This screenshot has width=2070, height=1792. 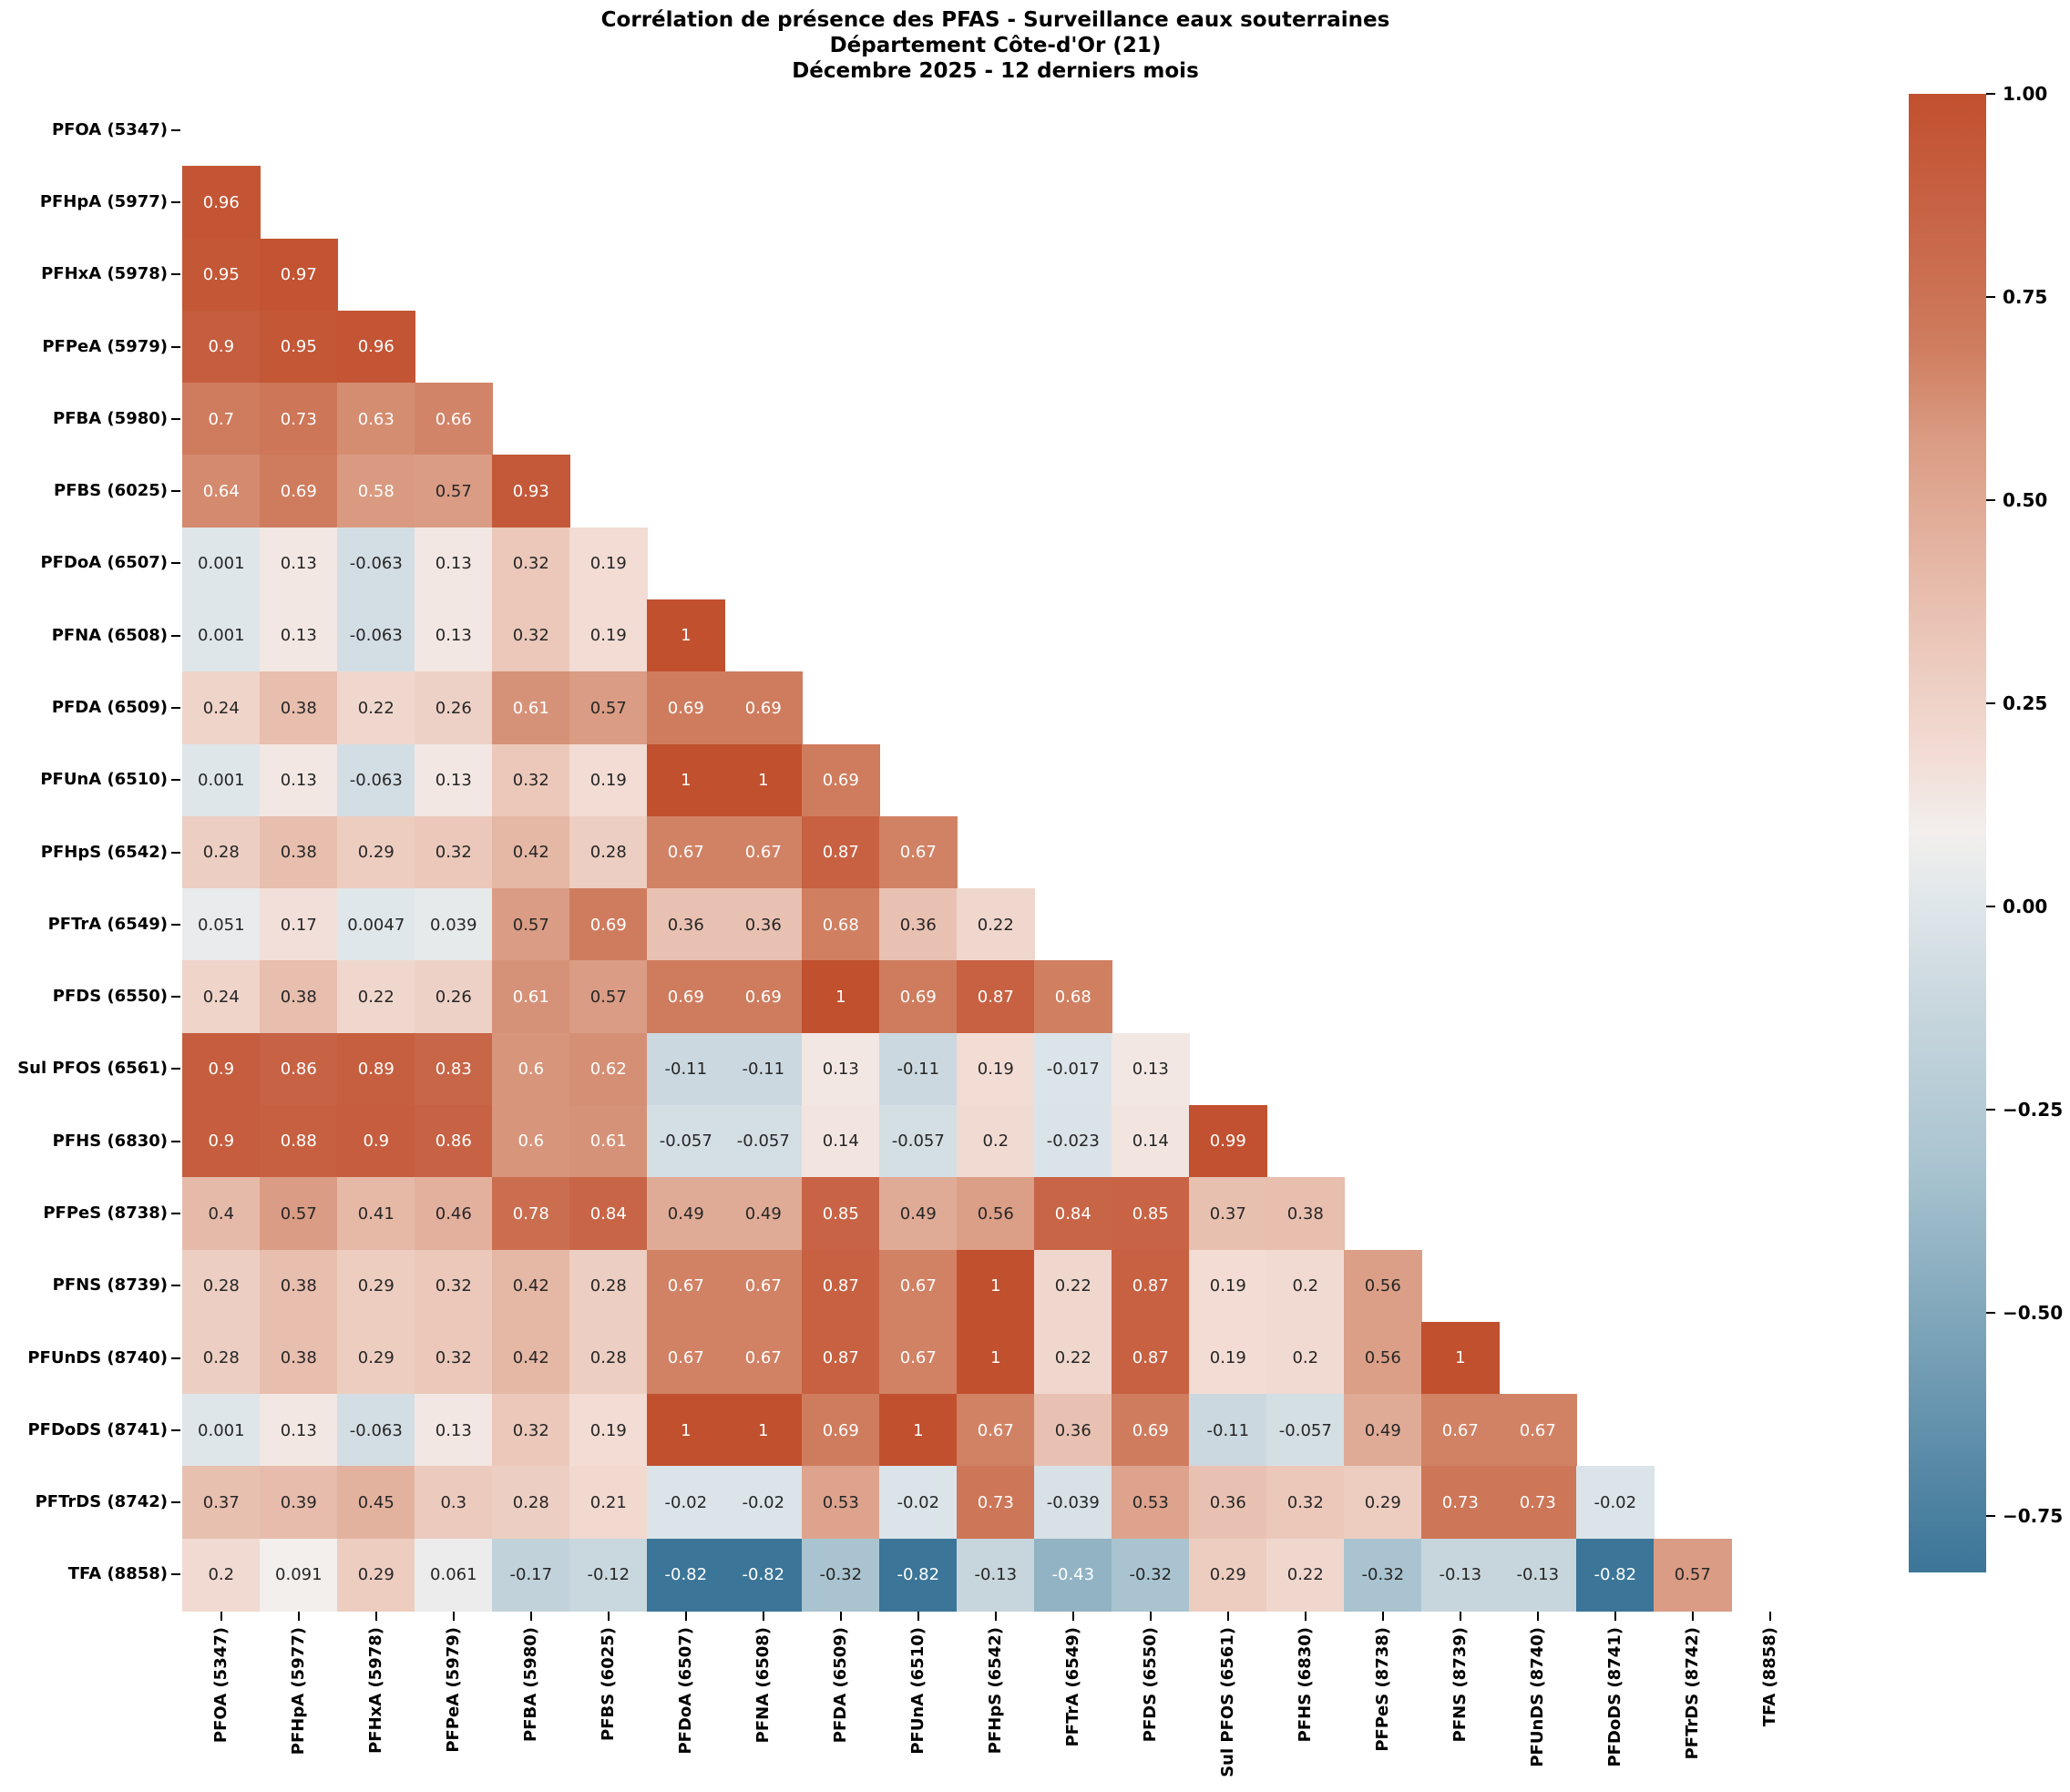 What do you see at coordinates (1305, 1358) in the screenshot?
I see `heatmap-cell-PFUnDS-PFHS: 0.2` at bounding box center [1305, 1358].